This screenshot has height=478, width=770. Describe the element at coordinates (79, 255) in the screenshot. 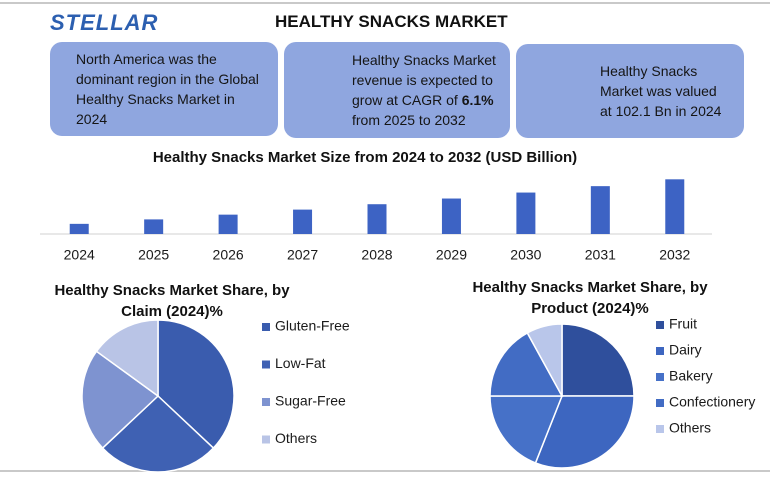

I see `x-tick-label: 2024` at that location.